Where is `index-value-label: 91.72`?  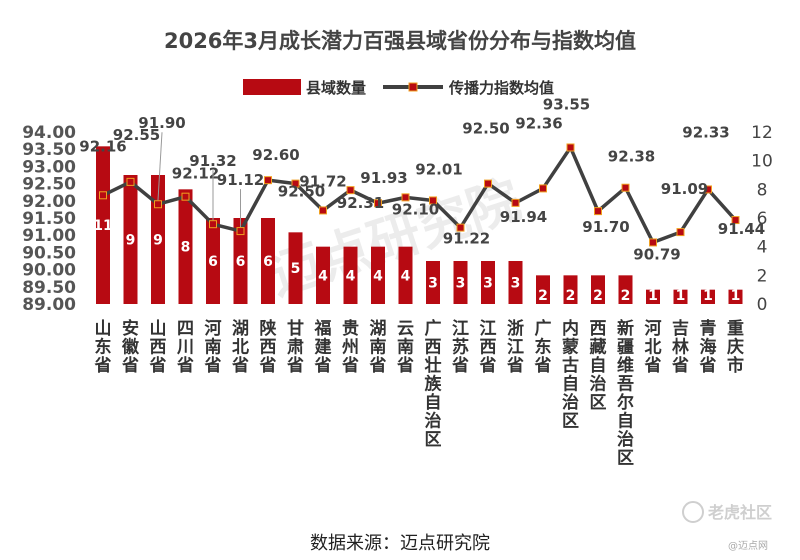
index-value-label: 91.72 is located at coordinates (322, 181).